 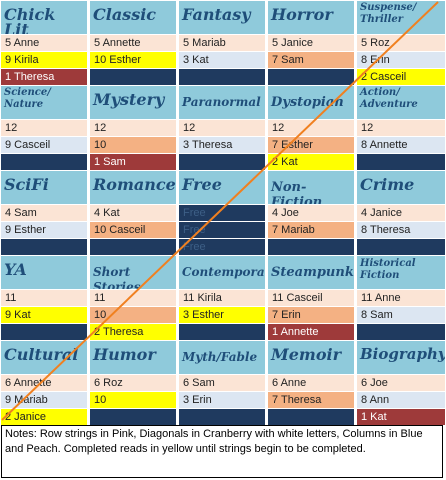 I want to click on cell-line: 5 Janice, so click(x=311, y=43).